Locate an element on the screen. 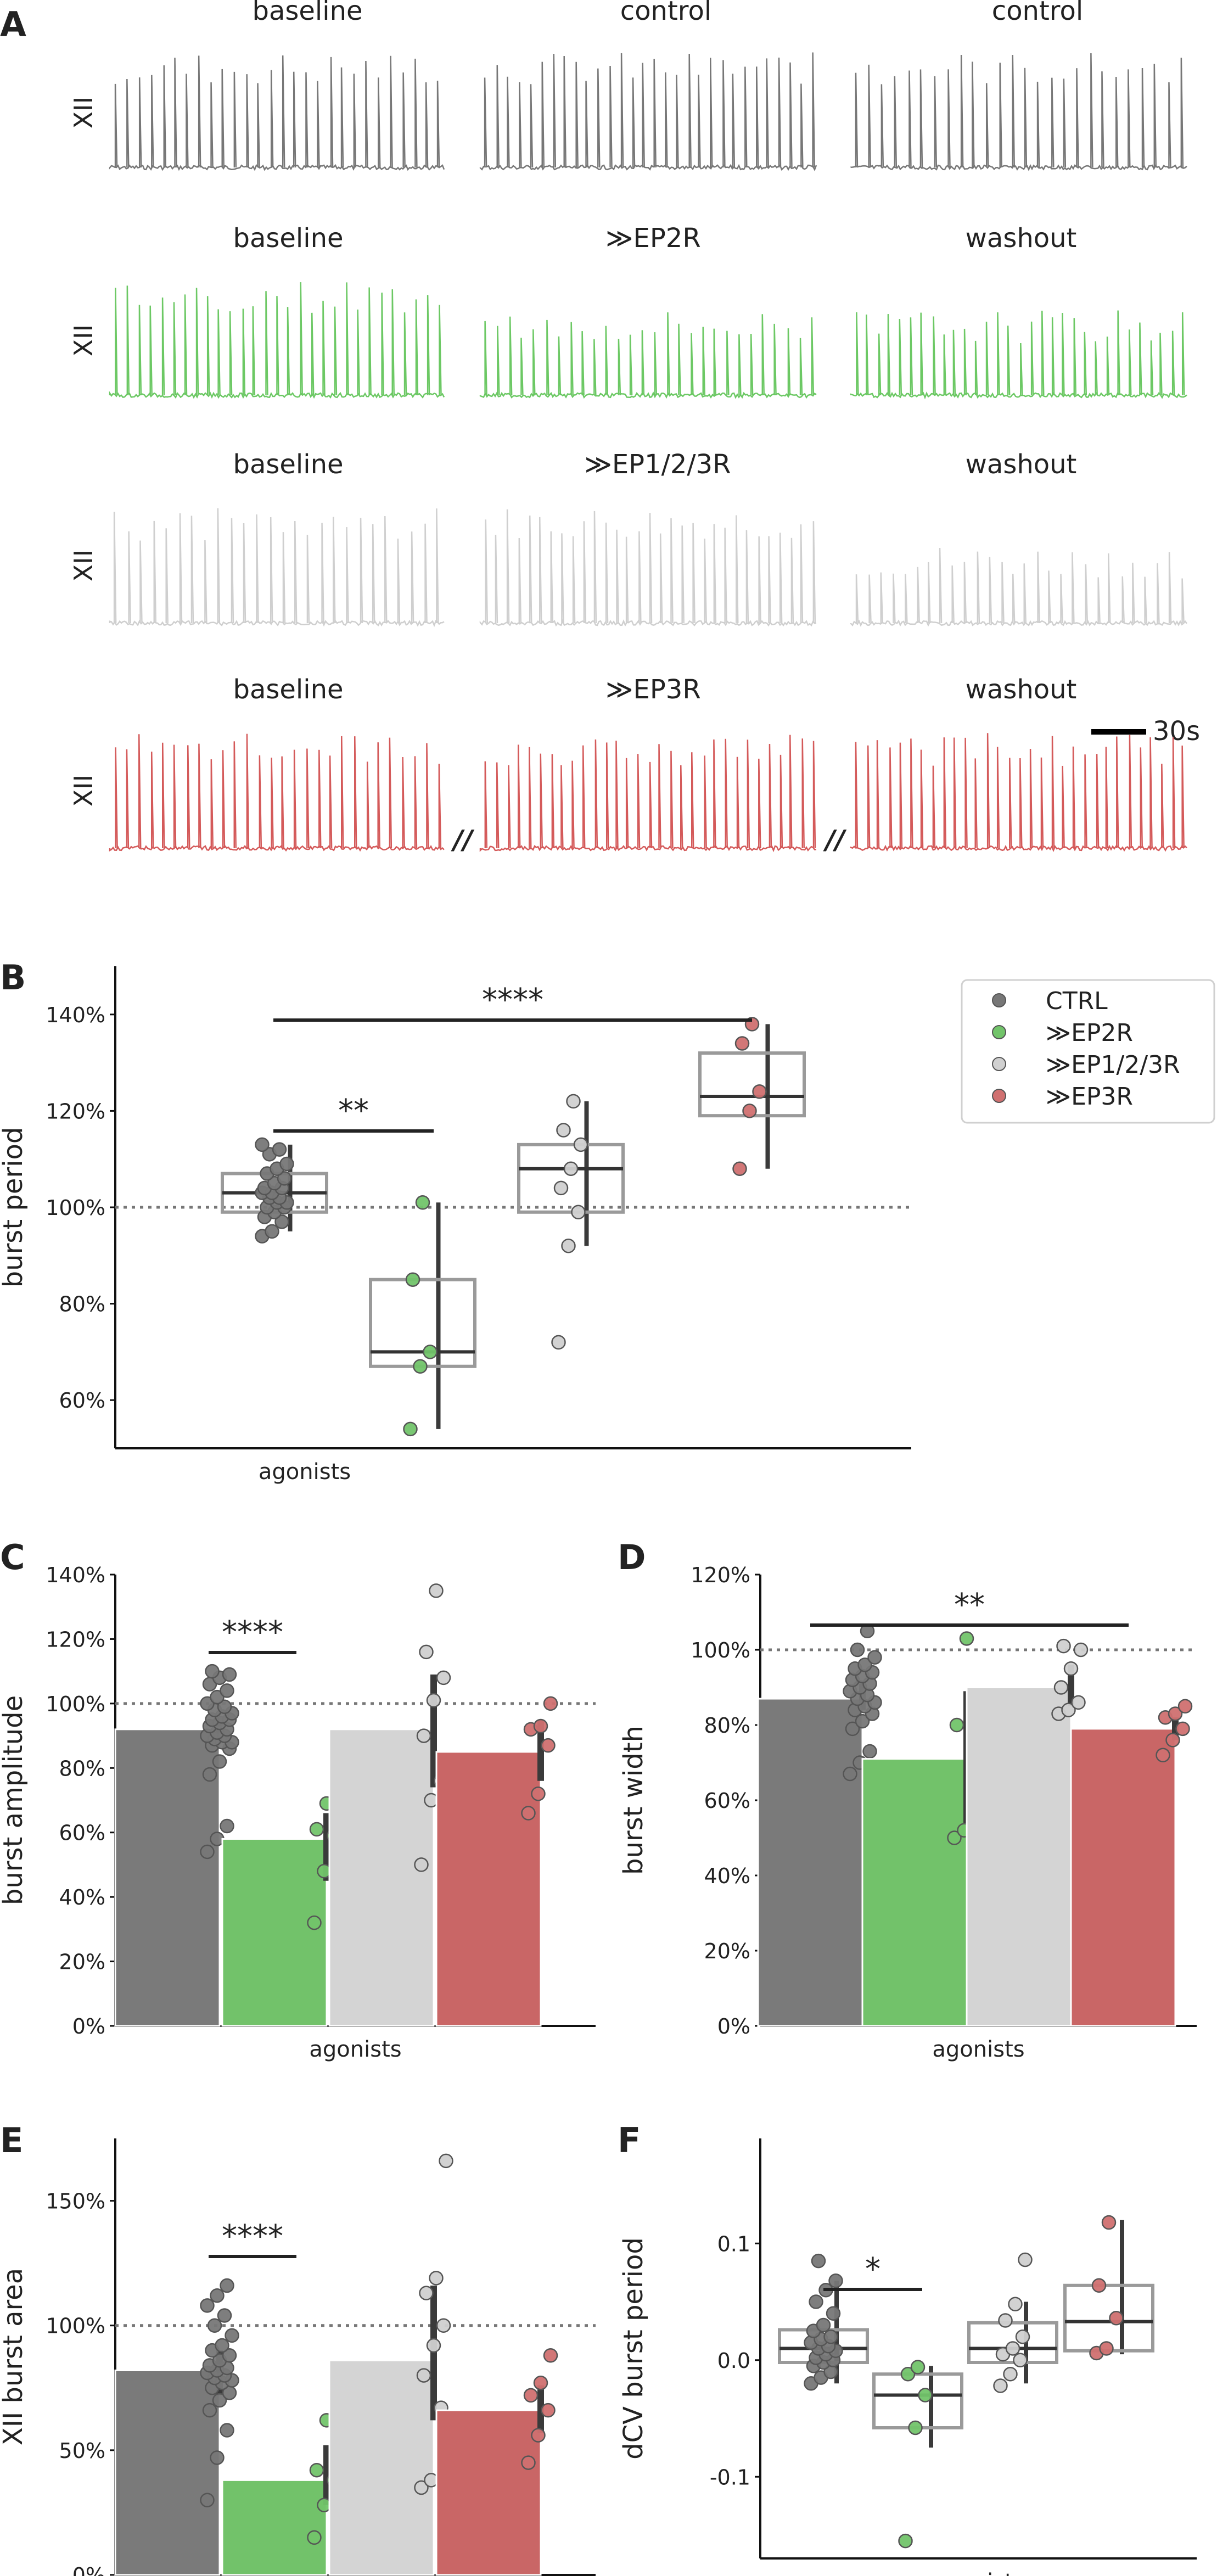  legend-marker-ep3r is located at coordinates (999, 1096).